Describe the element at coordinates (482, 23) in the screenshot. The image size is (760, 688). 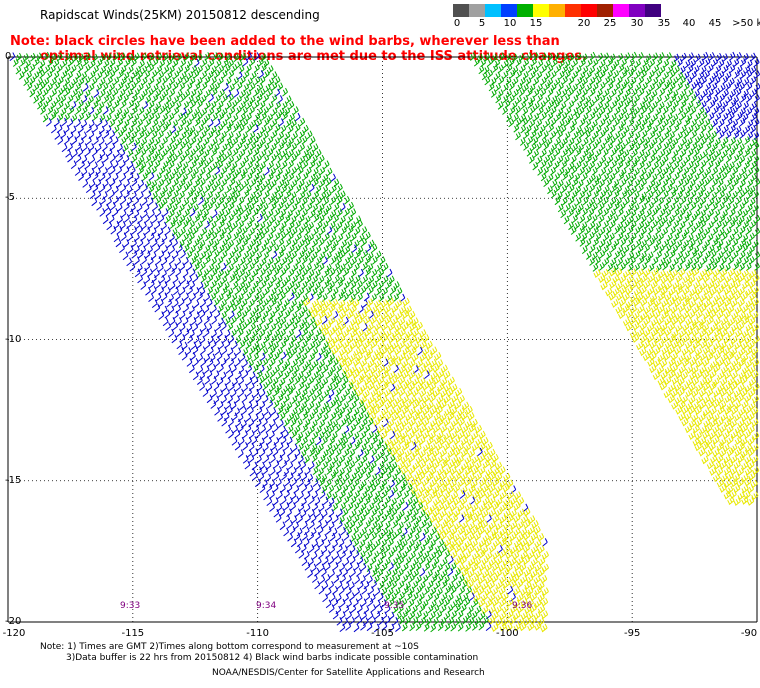
I see `scale-label: 5` at that location.